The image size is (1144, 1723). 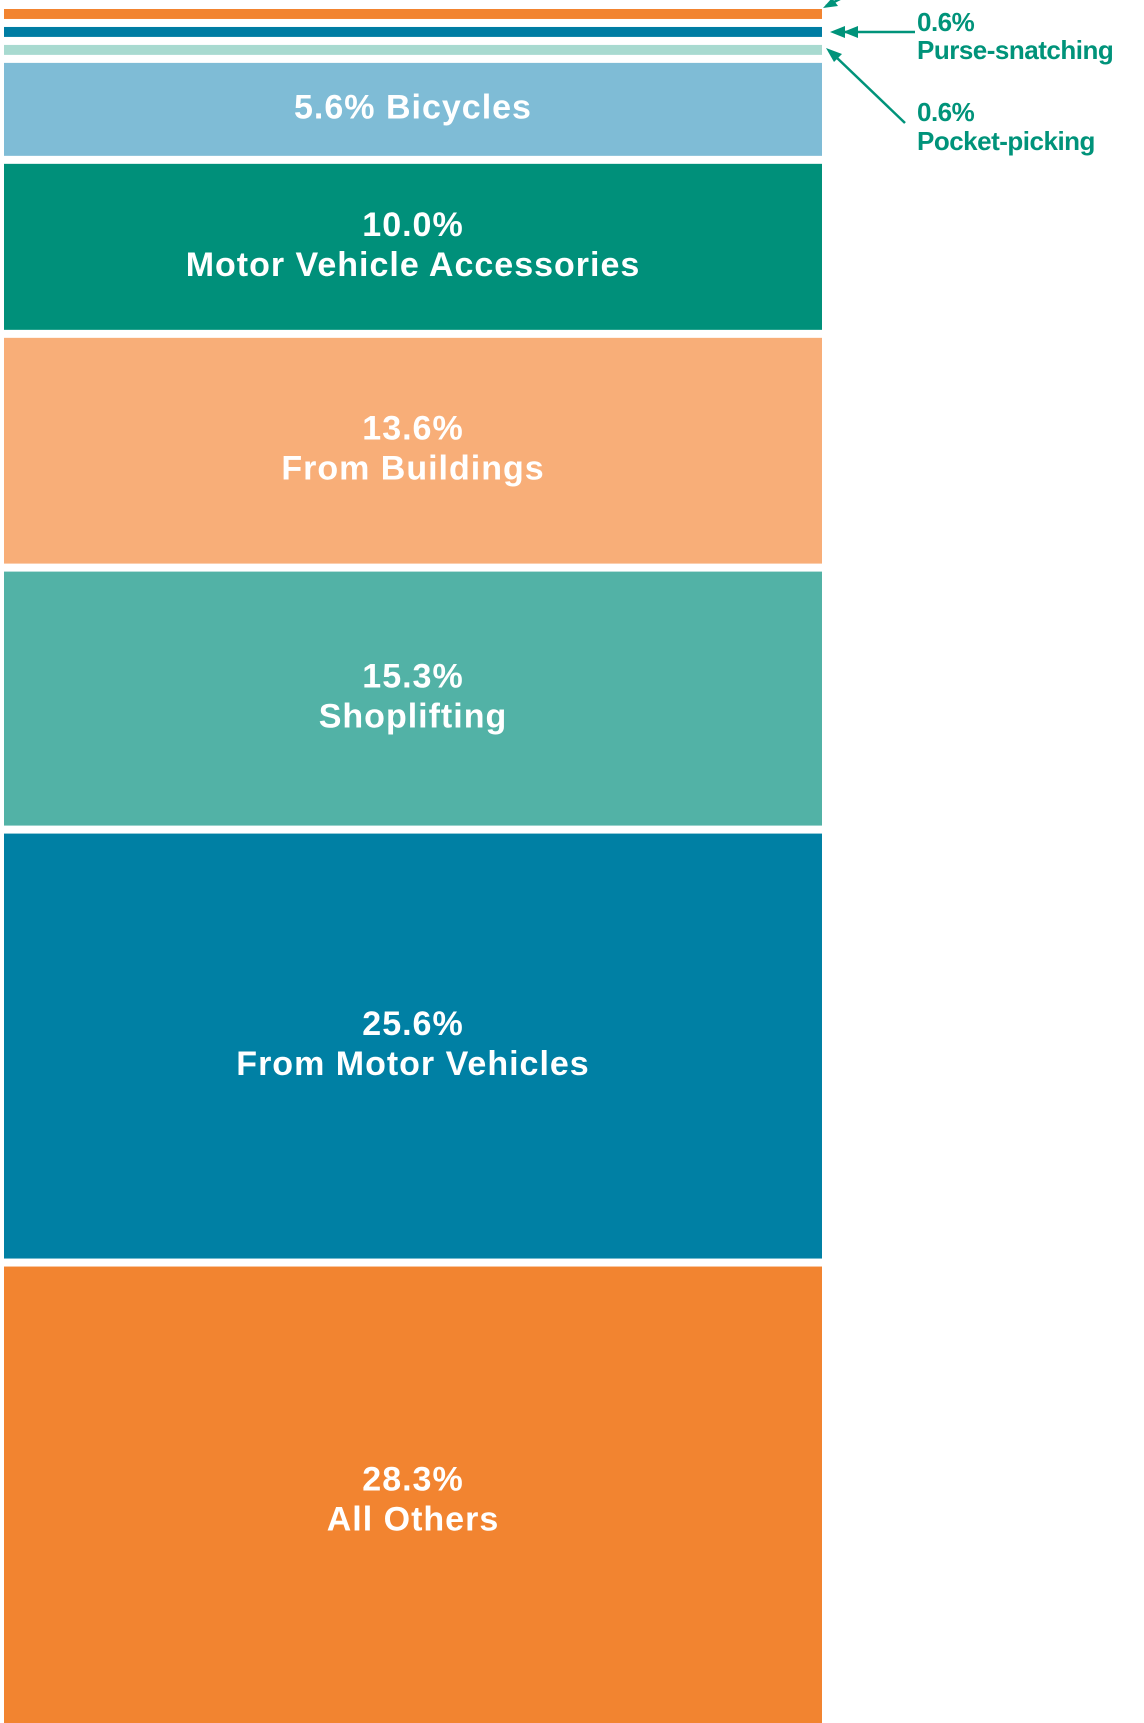 I want to click on segment-value: 5.6%, so click(x=335, y=107).